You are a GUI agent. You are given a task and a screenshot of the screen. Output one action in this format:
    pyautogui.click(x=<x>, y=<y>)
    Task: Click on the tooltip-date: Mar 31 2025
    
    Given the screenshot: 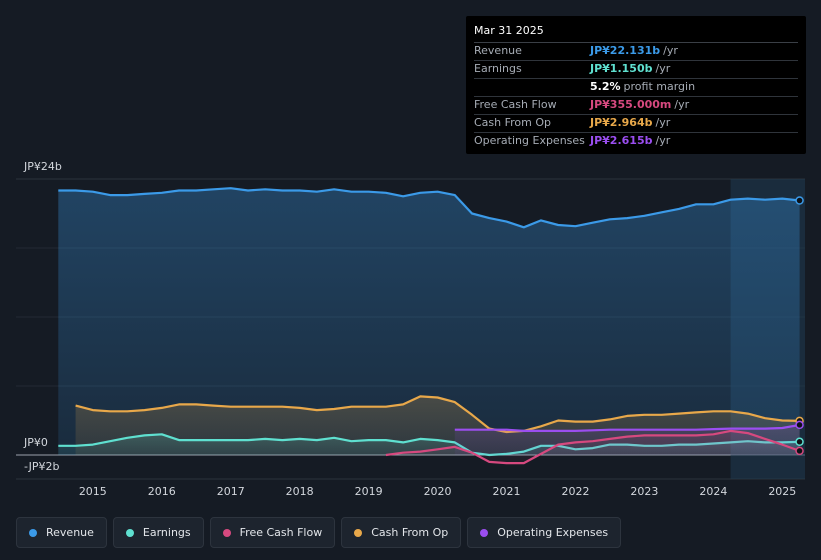 What is the action you would take?
    pyautogui.click(x=636, y=33)
    